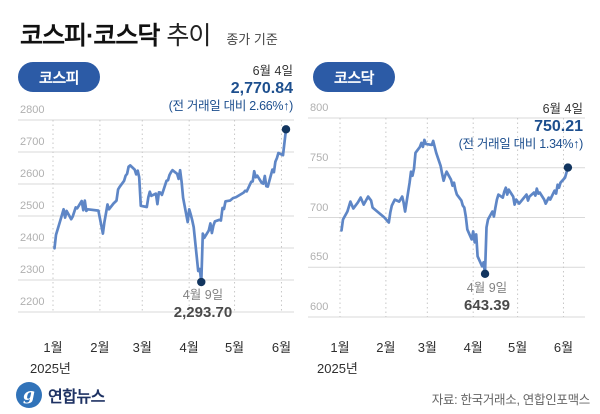 Image resolution: width=600 pixels, height=414 pixels. What do you see at coordinates (337, 368) in the screenshot?
I see `kosdaq-x-axis-year: 2025년` at bounding box center [337, 368].